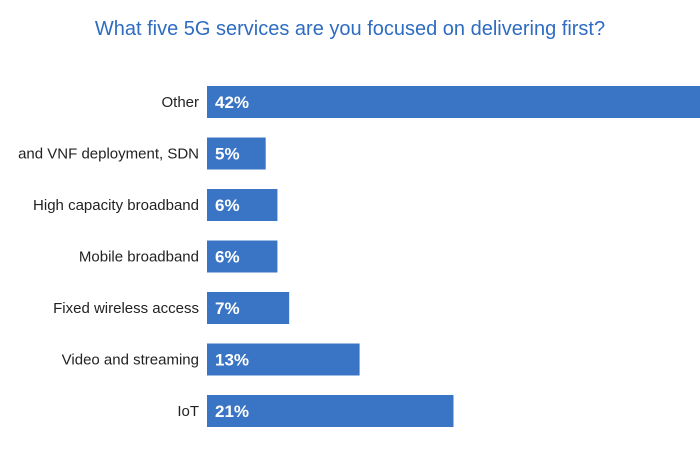 This screenshot has height=450, width=700. I want to click on value-label: 13%, so click(232, 360).